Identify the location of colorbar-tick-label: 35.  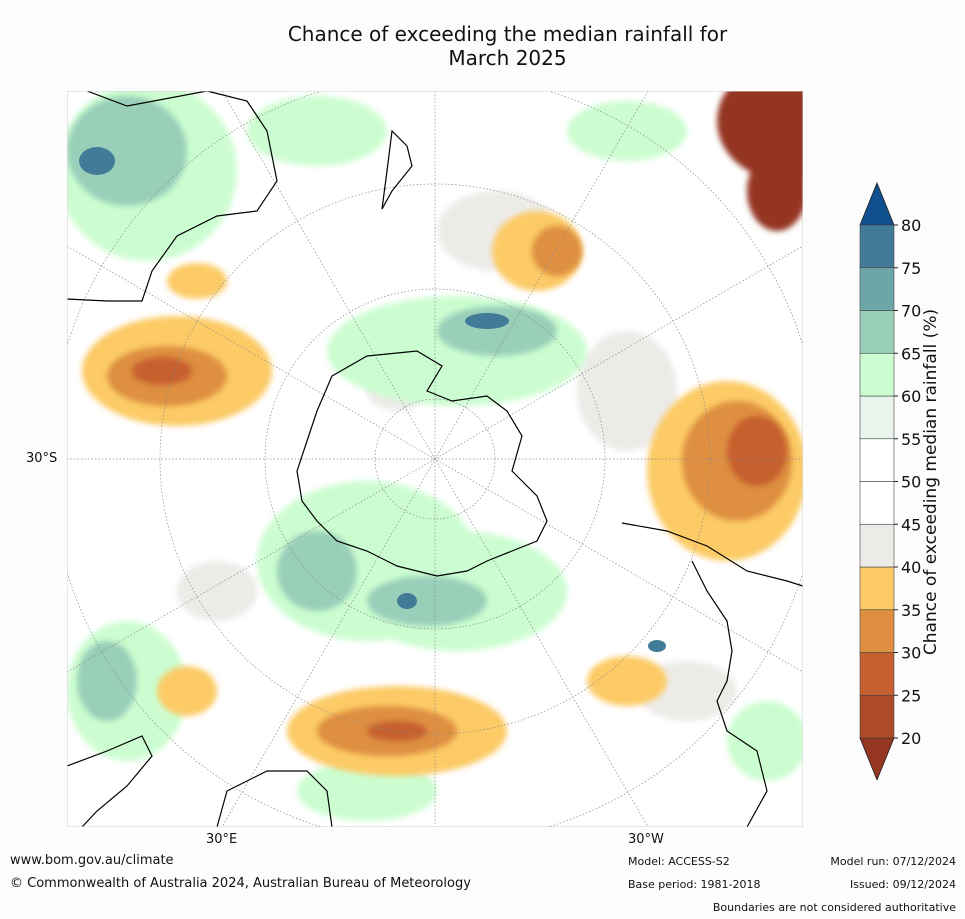
(911, 610).